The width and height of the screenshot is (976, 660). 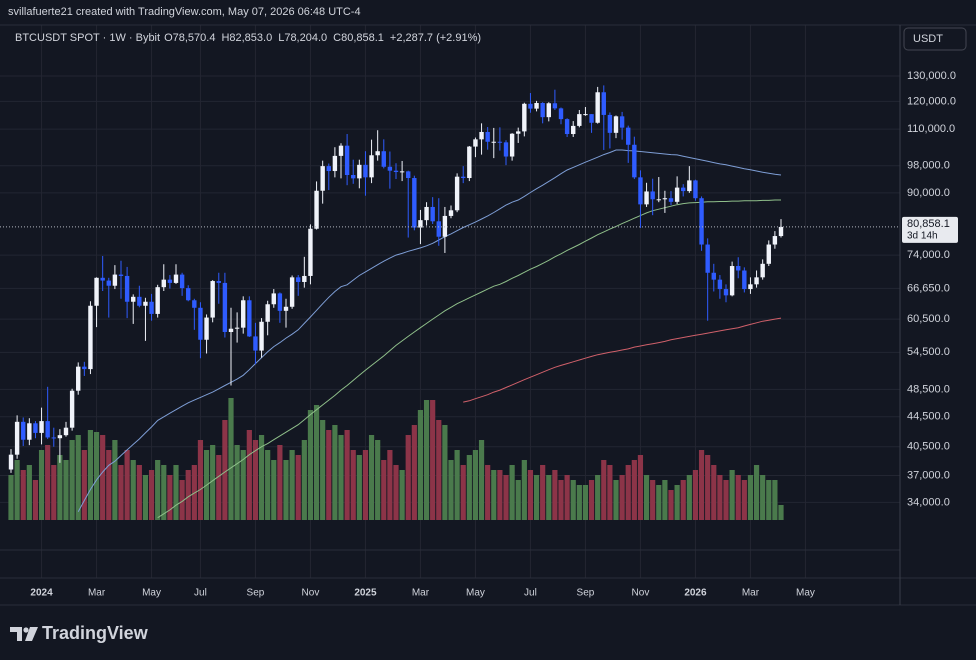 I want to click on footer-brand: TradingView, so click(x=95, y=633).